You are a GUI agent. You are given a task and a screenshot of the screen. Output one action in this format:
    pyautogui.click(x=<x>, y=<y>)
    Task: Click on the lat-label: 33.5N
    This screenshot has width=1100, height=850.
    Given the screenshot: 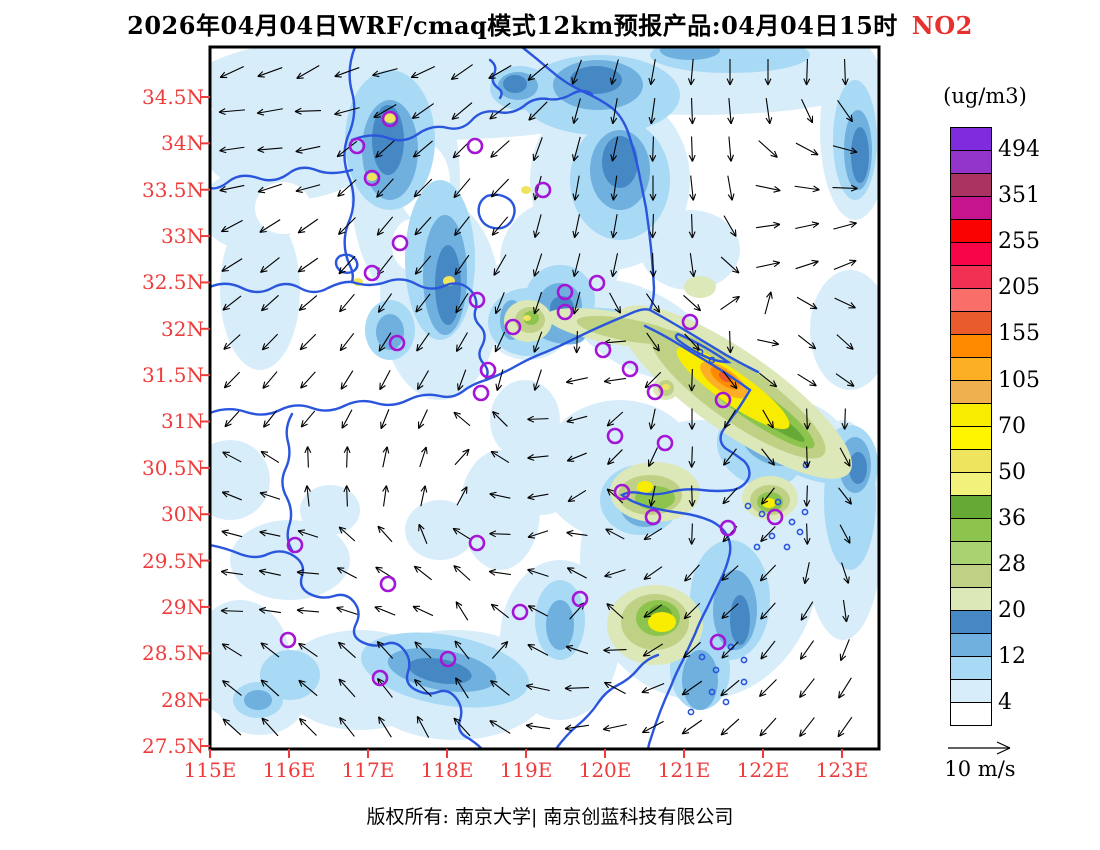 What is the action you would take?
    pyautogui.click(x=172, y=189)
    